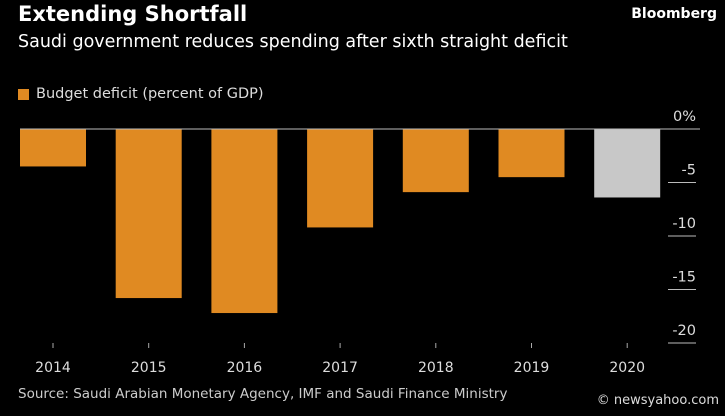  Describe the element at coordinates (627, 368) in the screenshot. I see `x-tick-label: 2020` at that location.